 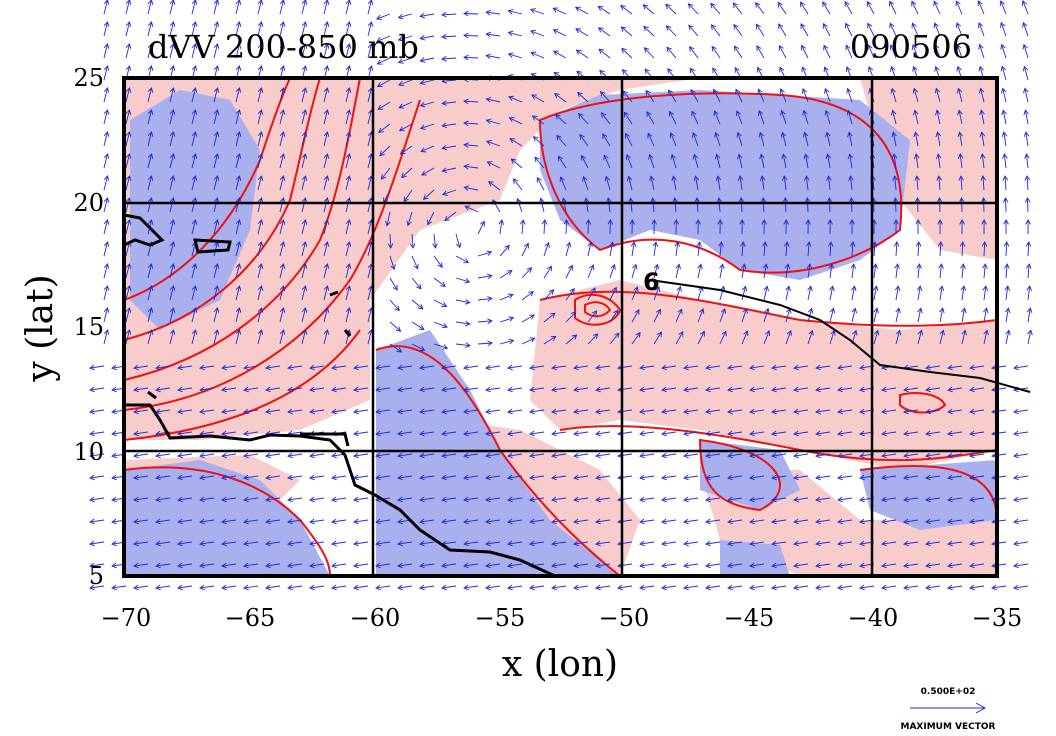 I want to click on y-tick-label: 10, so click(x=88, y=452).